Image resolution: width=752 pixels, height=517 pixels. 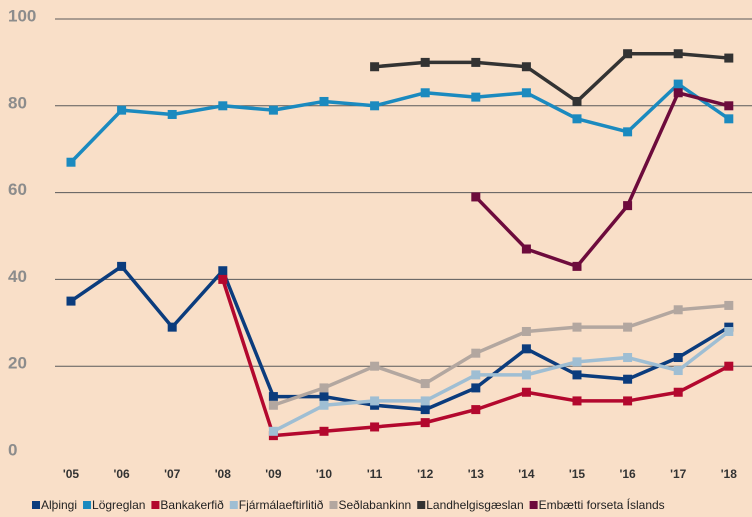 What do you see at coordinates (71, 474) in the screenshot?
I see `x-tick-label: '05` at bounding box center [71, 474].